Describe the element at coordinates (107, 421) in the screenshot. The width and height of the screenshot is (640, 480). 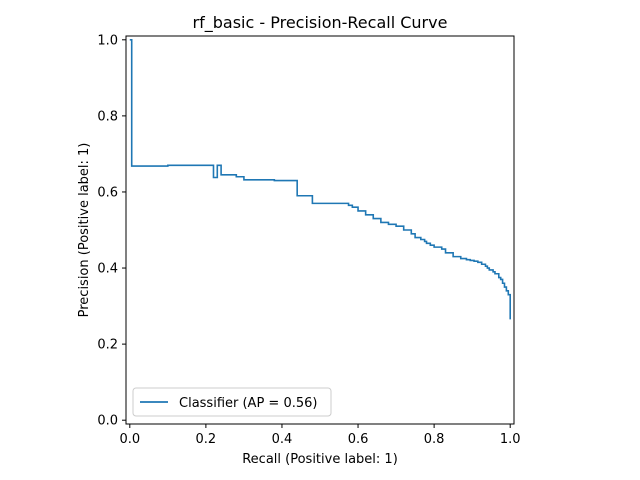
I see `y-tick-label: 0.0` at that location.